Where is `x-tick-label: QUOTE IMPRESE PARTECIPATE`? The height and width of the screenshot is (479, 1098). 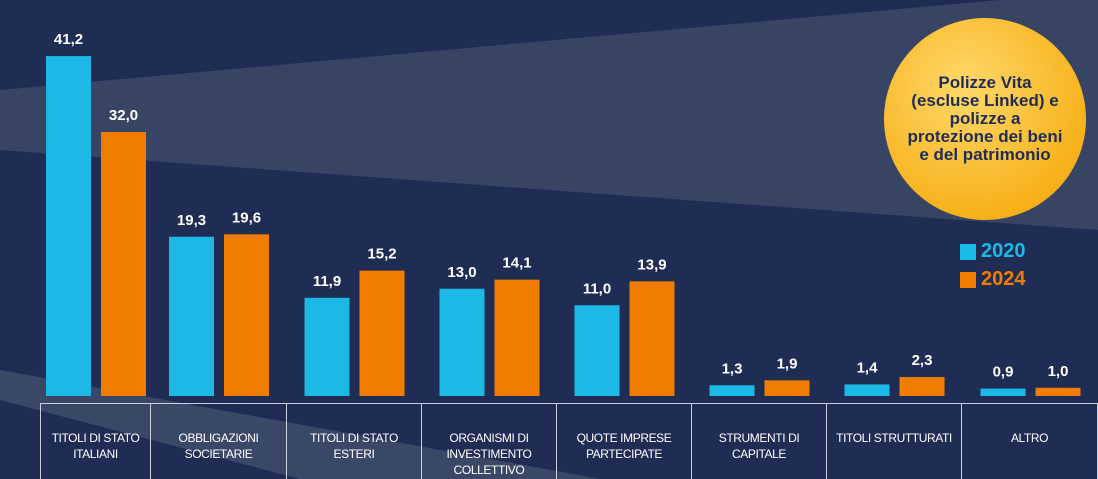
x-tick-label: QUOTE IMPRESE PARTECIPATE is located at coordinates (623, 441).